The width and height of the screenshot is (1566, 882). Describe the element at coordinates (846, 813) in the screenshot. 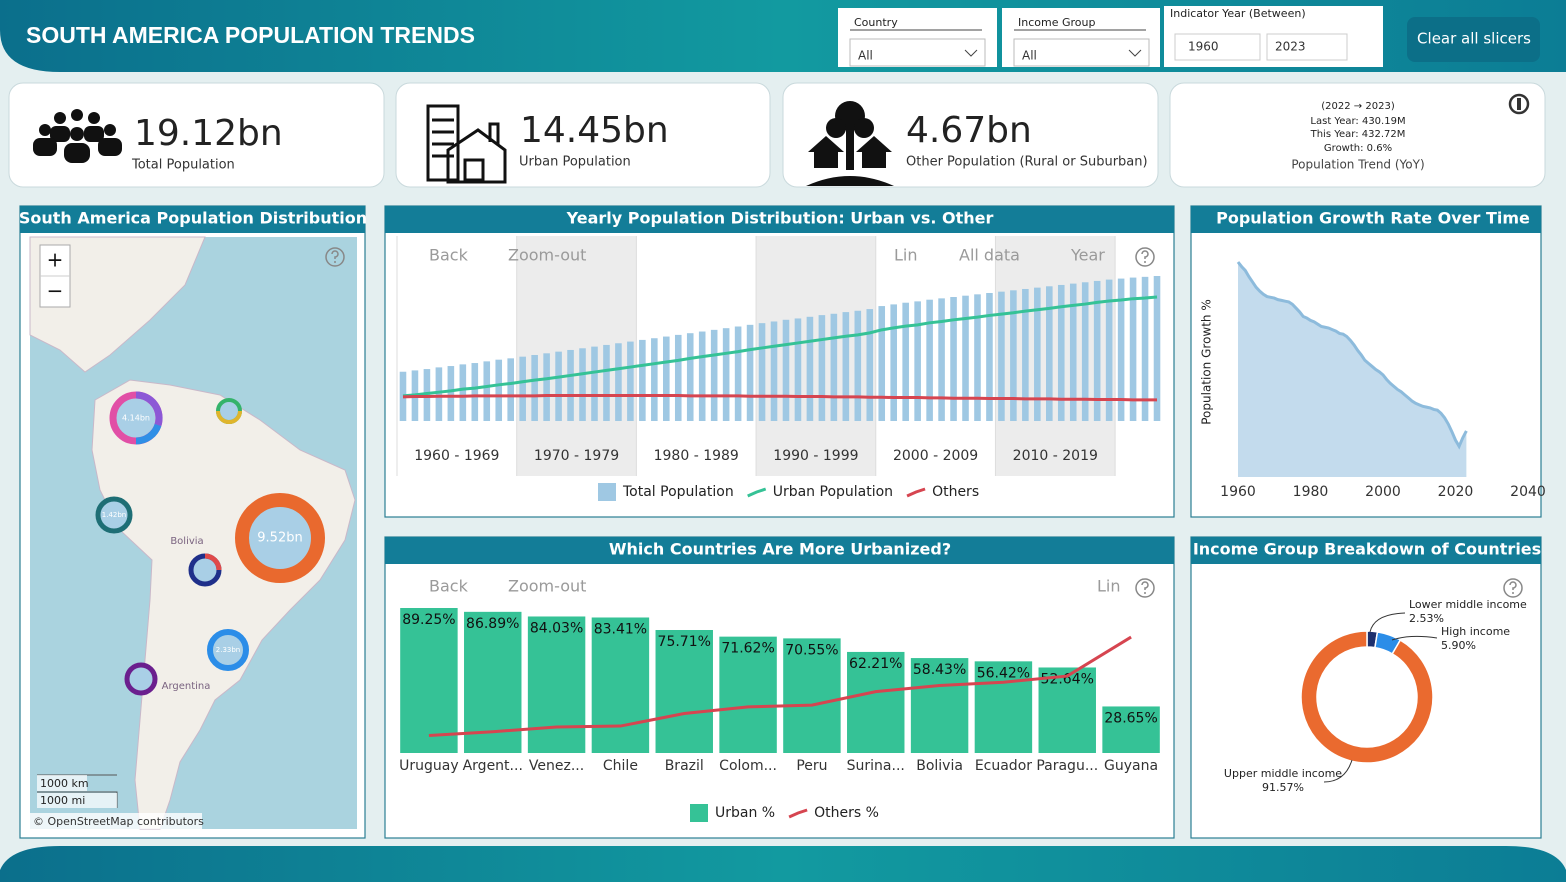

I see `legend-label: Others %` at that location.